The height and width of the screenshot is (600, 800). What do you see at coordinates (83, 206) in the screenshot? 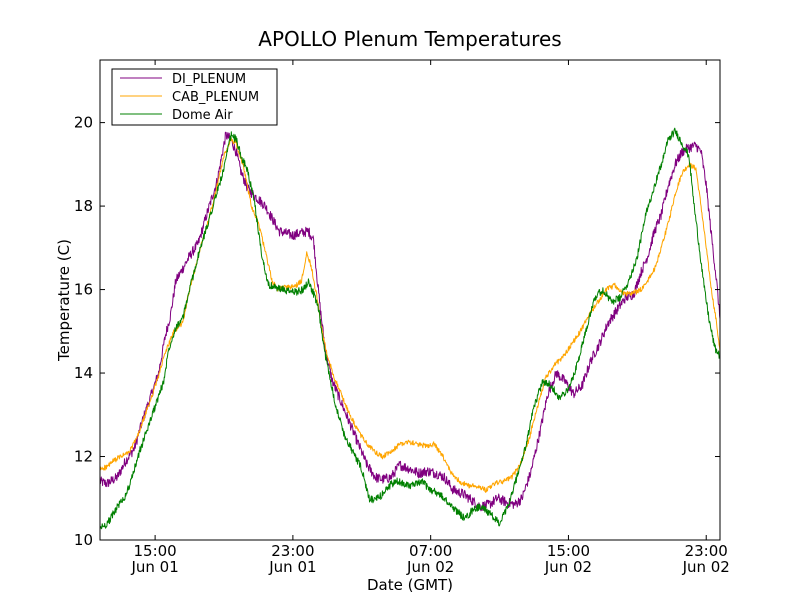
I see `y-tick-label: 18` at bounding box center [83, 206].